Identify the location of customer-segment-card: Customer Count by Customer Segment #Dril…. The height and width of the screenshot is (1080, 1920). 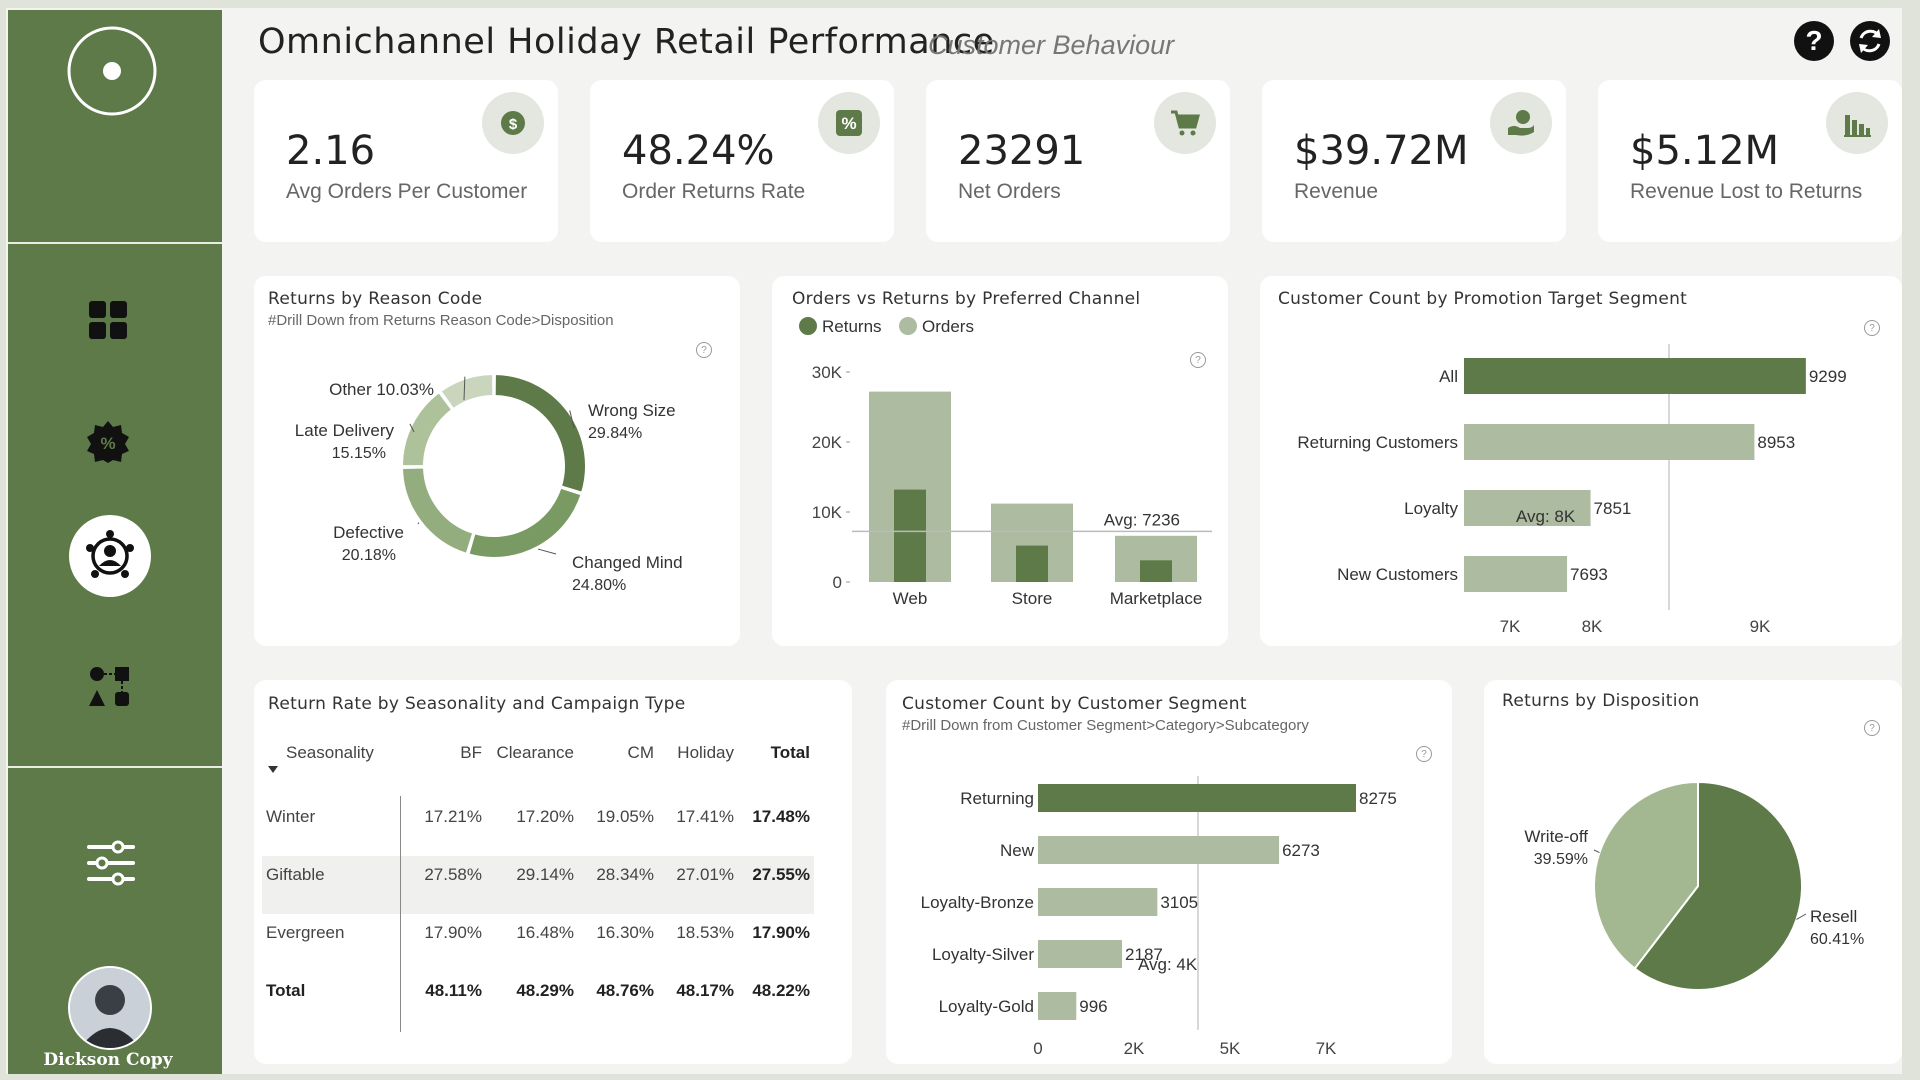
(1169, 872).